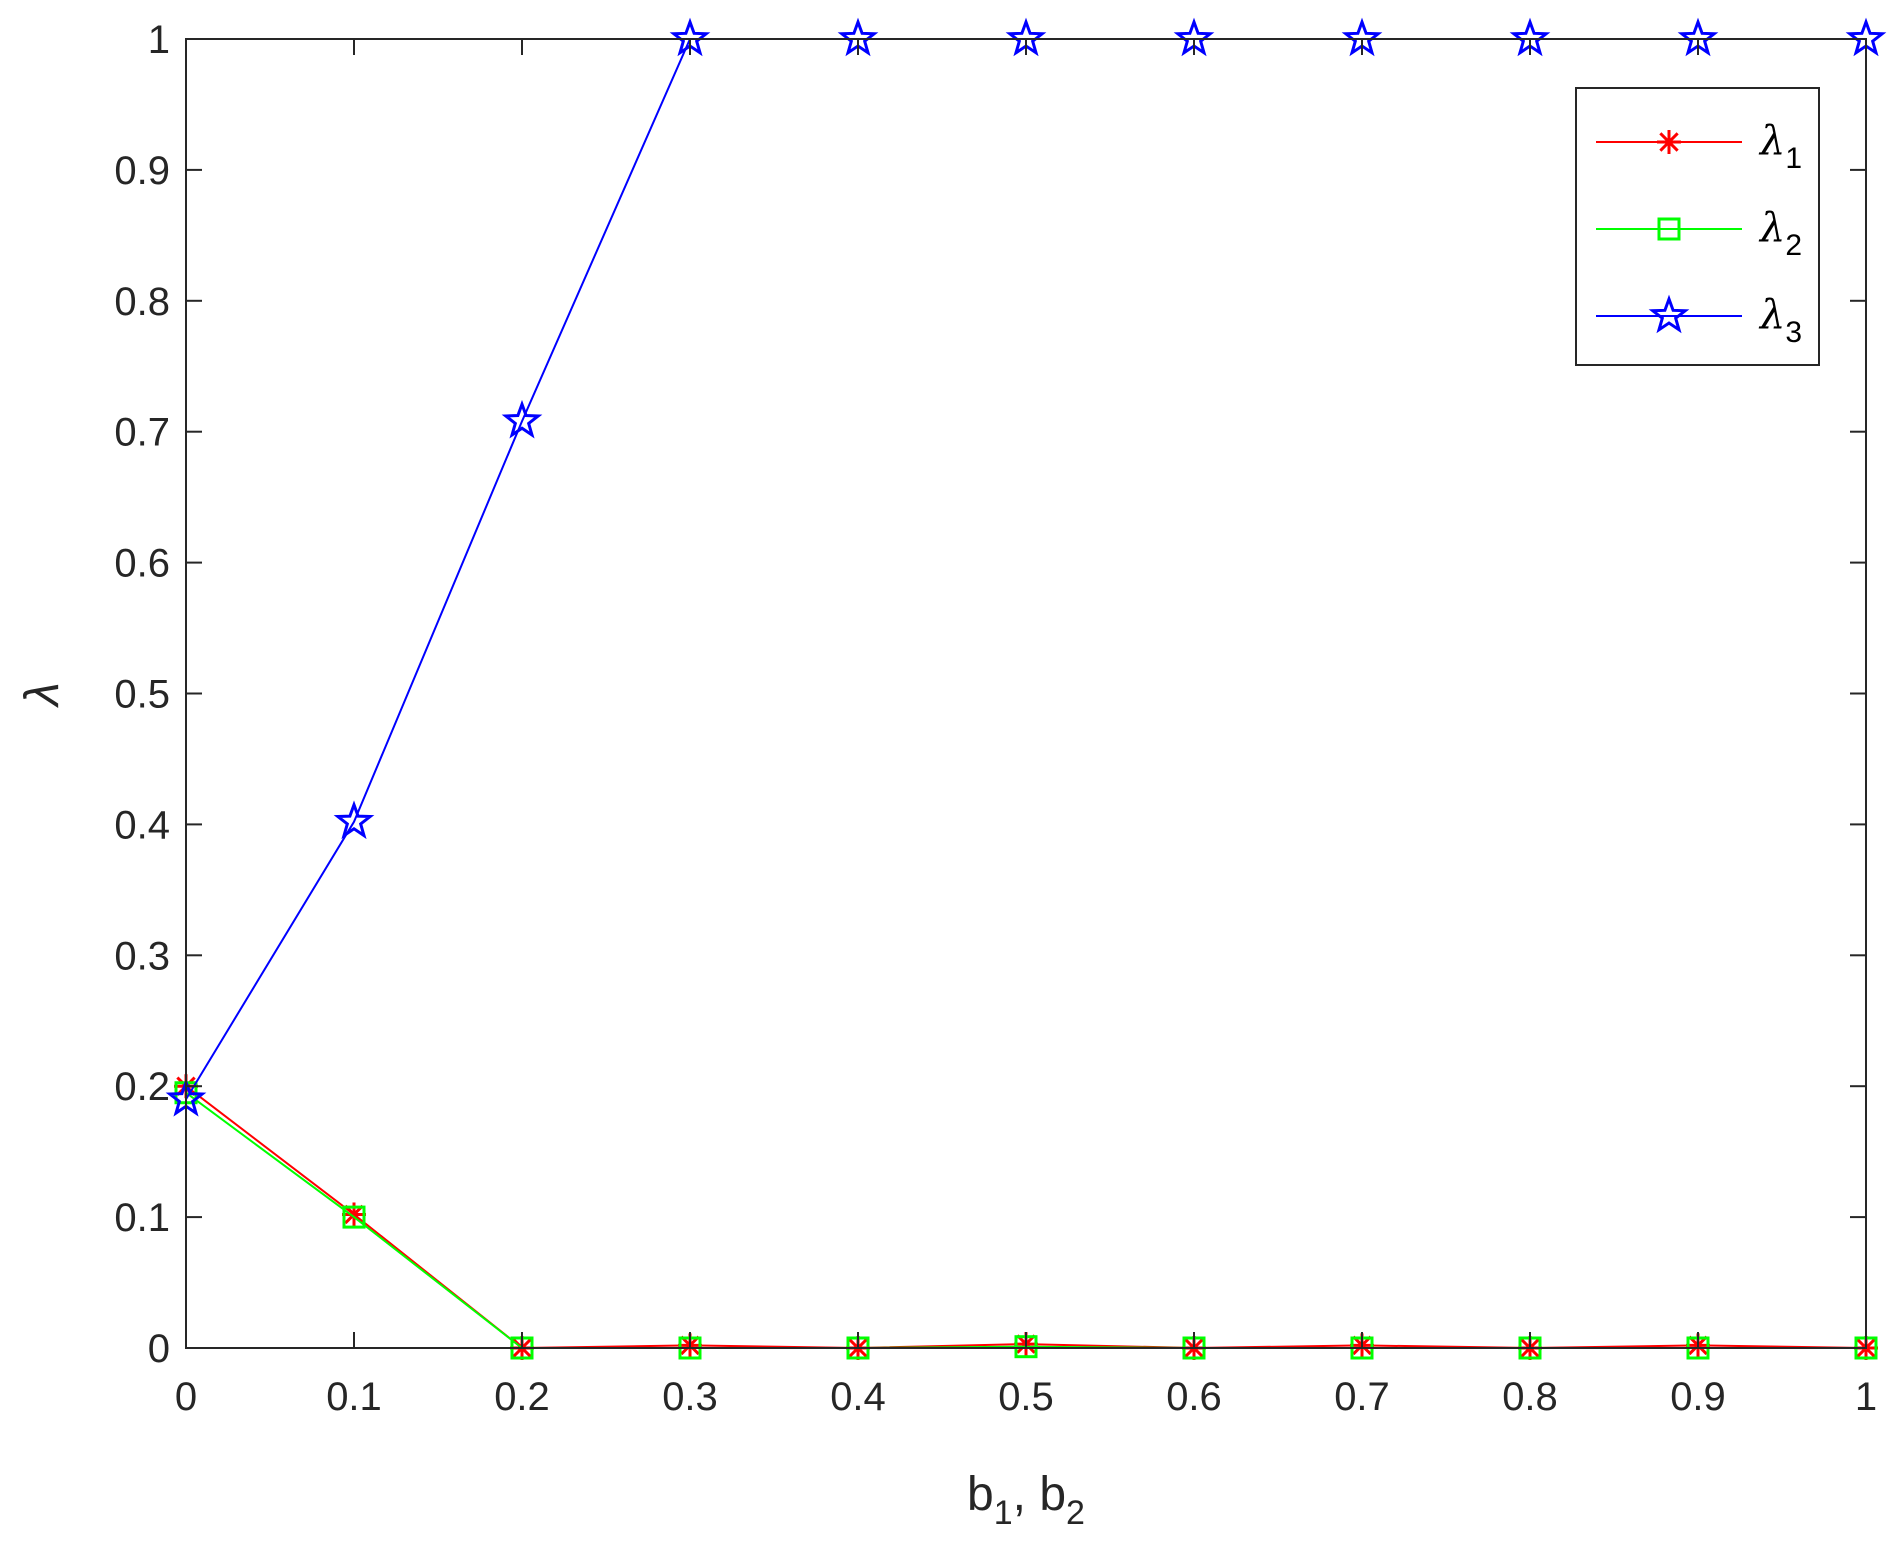 The image size is (1902, 1542). What do you see at coordinates (1780, 320) in the screenshot?
I see `legend-label: λ3` at bounding box center [1780, 320].